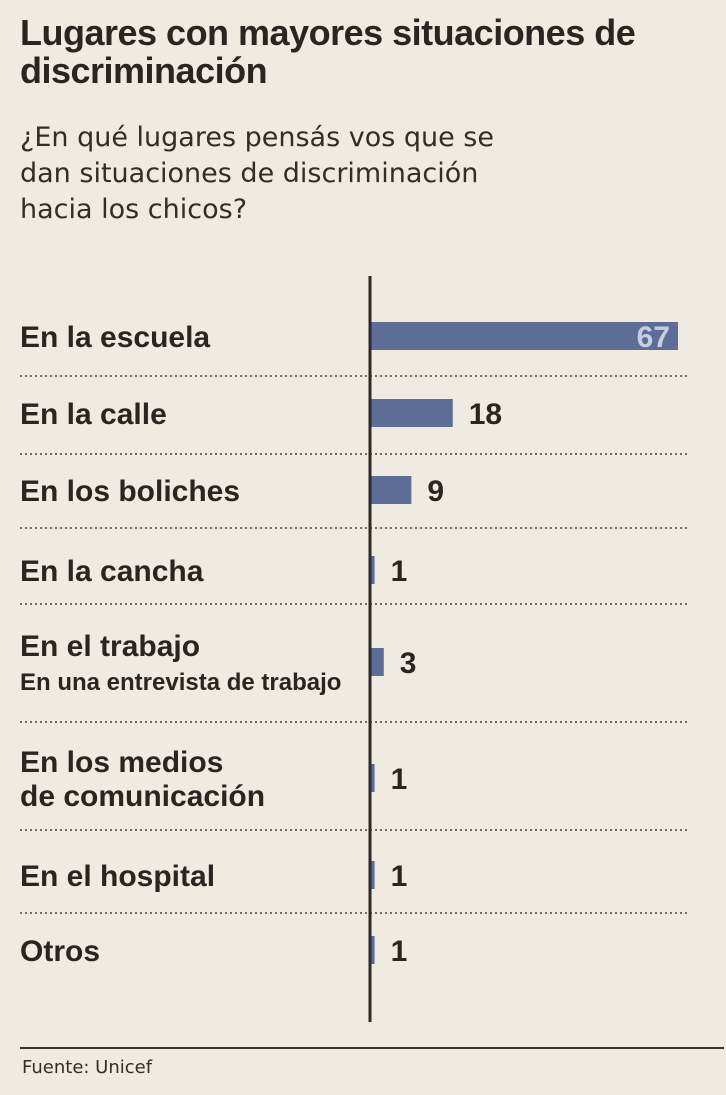 The width and height of the screenshot is (726, 1095). Describe the element at coordinates (142, 796) in the screenshot. I see `category-label-line2: de comunicación` at that location.